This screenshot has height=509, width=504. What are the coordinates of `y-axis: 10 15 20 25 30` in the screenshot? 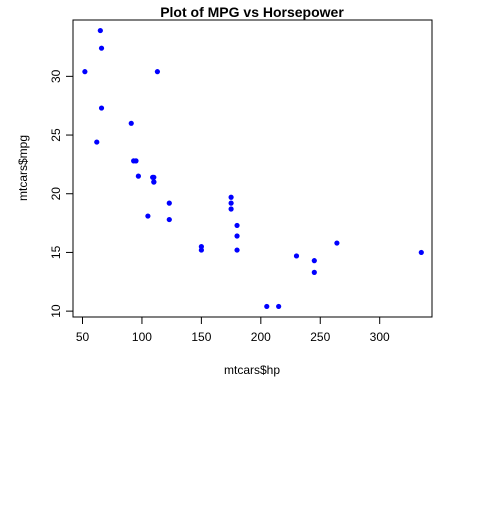 It's located at (61, 193).